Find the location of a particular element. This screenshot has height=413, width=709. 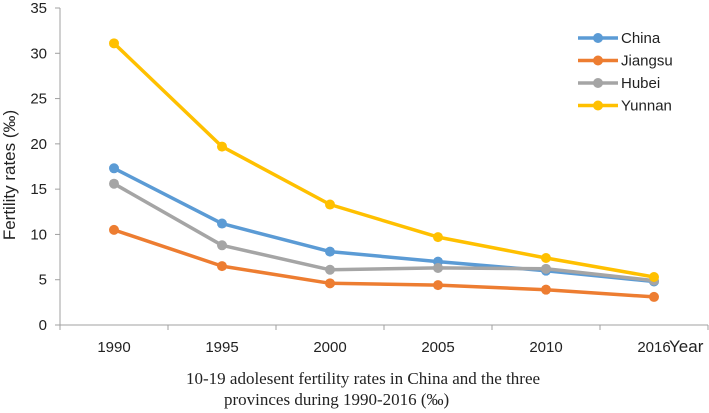

legend-item-jiangsu: Jiangsu is located at coordinates (625, 61).